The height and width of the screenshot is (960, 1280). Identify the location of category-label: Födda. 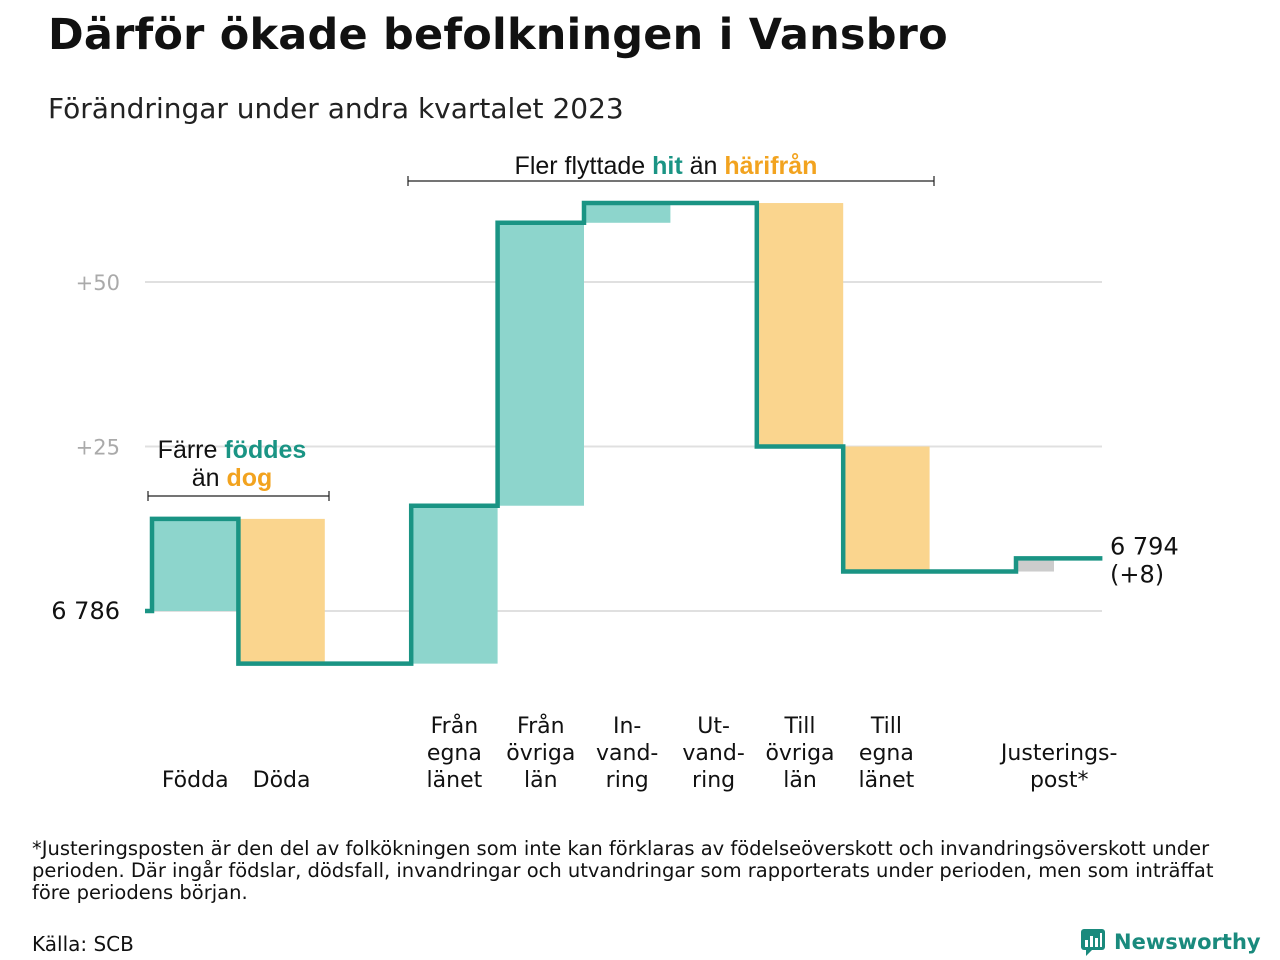
(195, 780).